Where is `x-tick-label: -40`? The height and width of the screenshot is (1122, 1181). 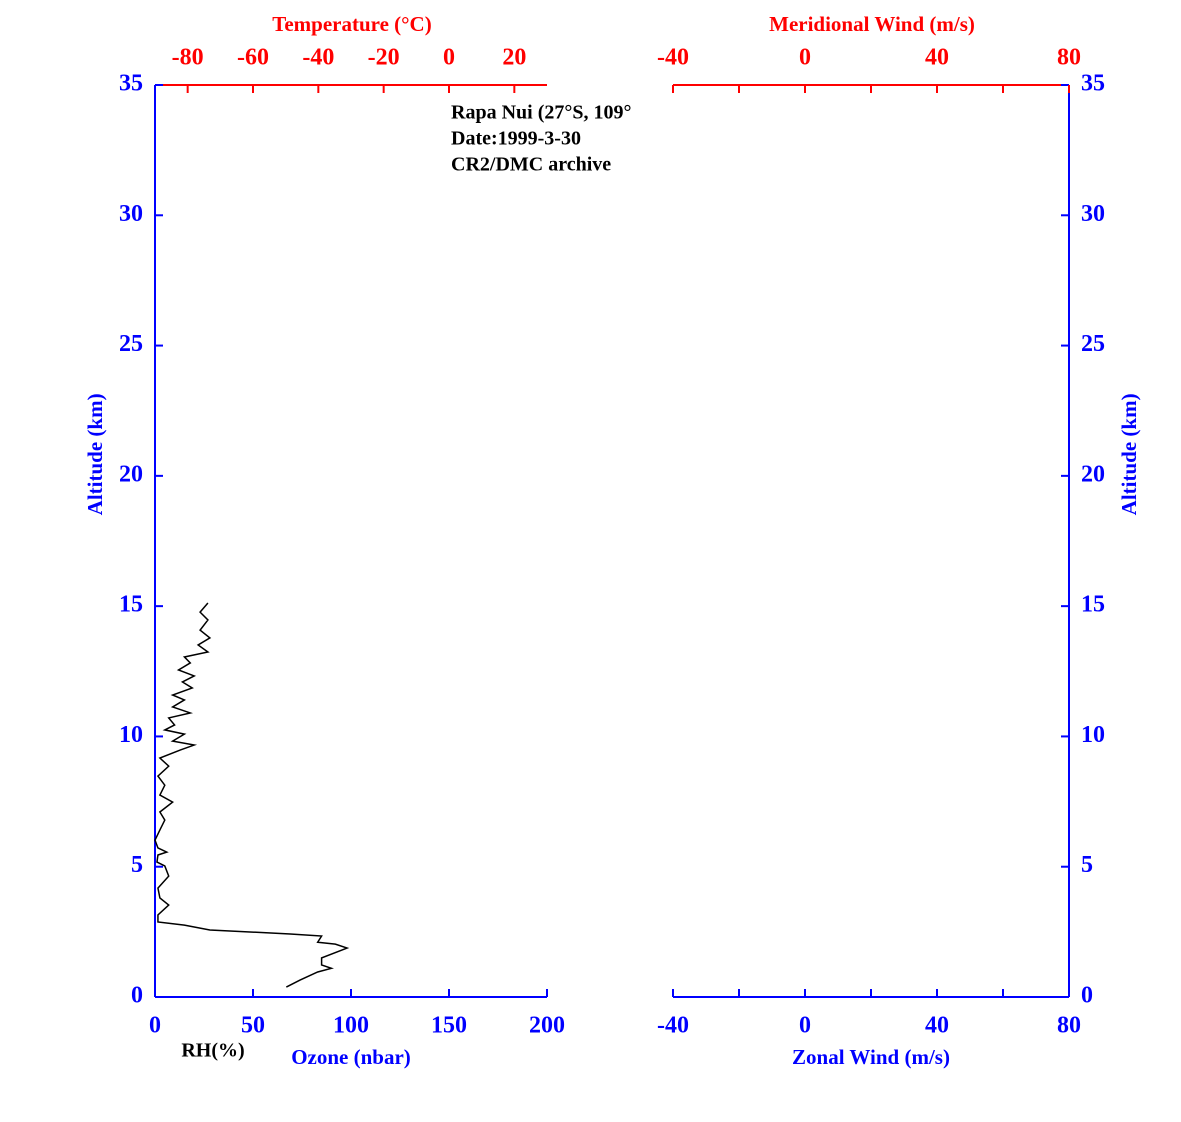 x-tick-label: -40 is located at coordinates (673, 1026).